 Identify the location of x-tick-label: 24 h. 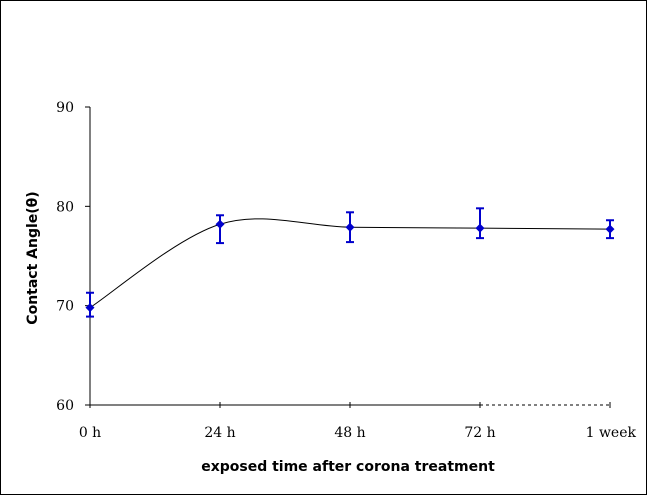
(219, 433).